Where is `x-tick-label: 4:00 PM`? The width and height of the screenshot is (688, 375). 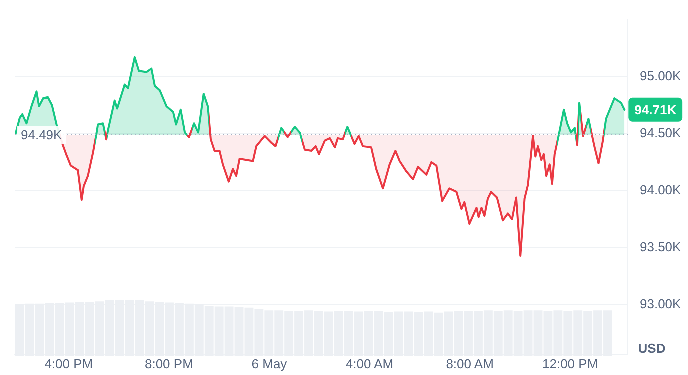
x-tick-label: 4:00 PM is located at coordinates (69, 364).